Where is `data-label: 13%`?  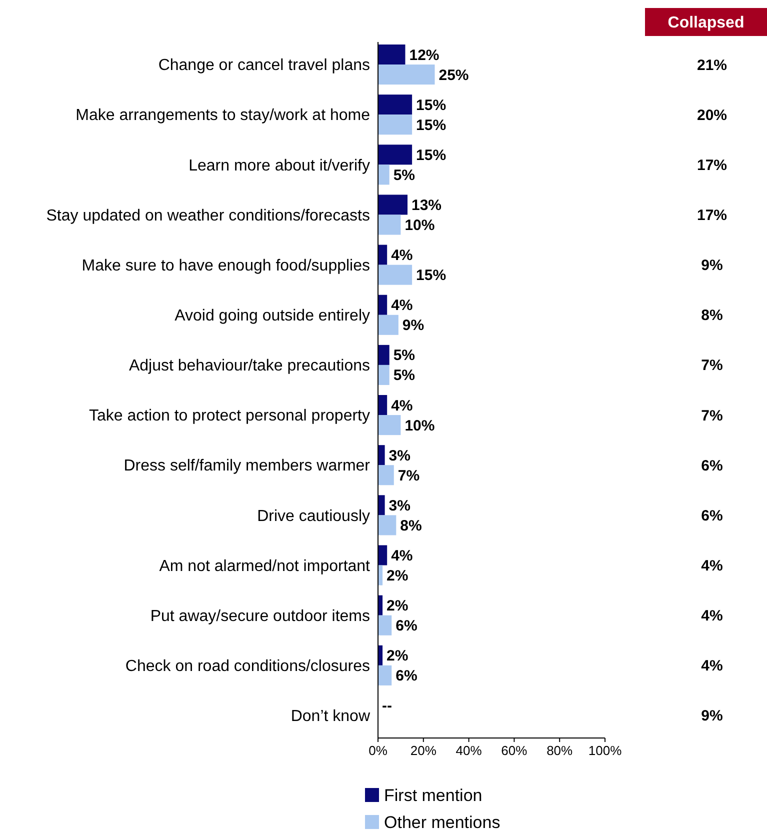
data-label: 13% is located at coordinates (427, 205).